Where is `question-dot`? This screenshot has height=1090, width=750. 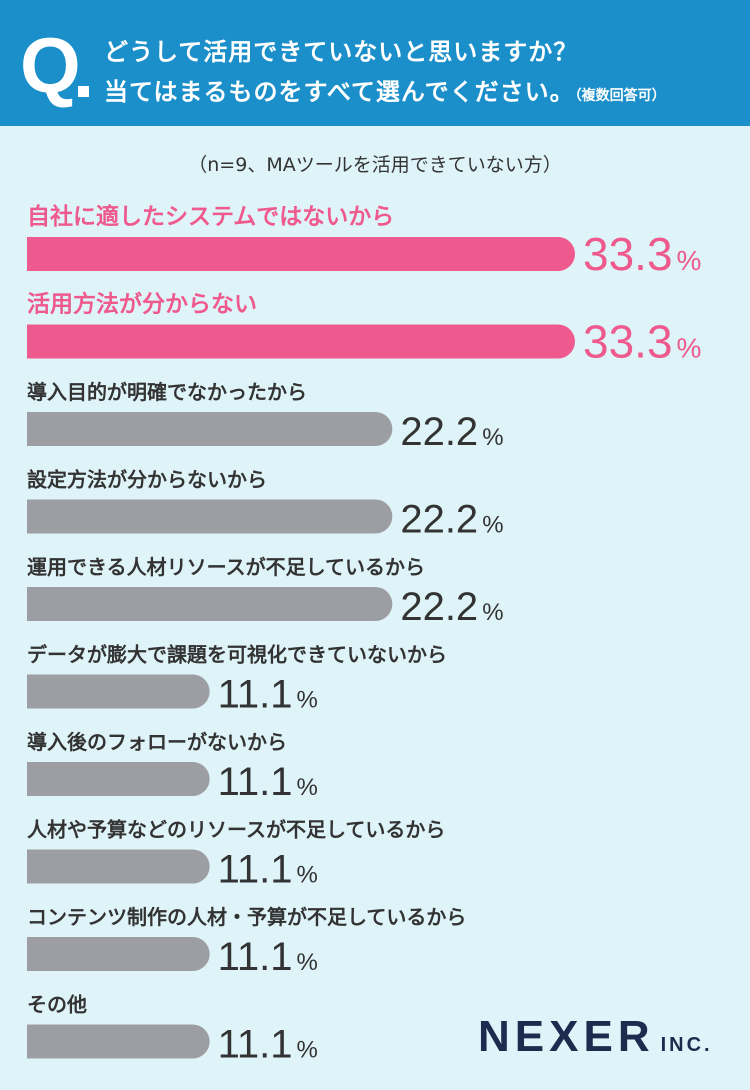
question-dot is located at coordinates (83, 91).